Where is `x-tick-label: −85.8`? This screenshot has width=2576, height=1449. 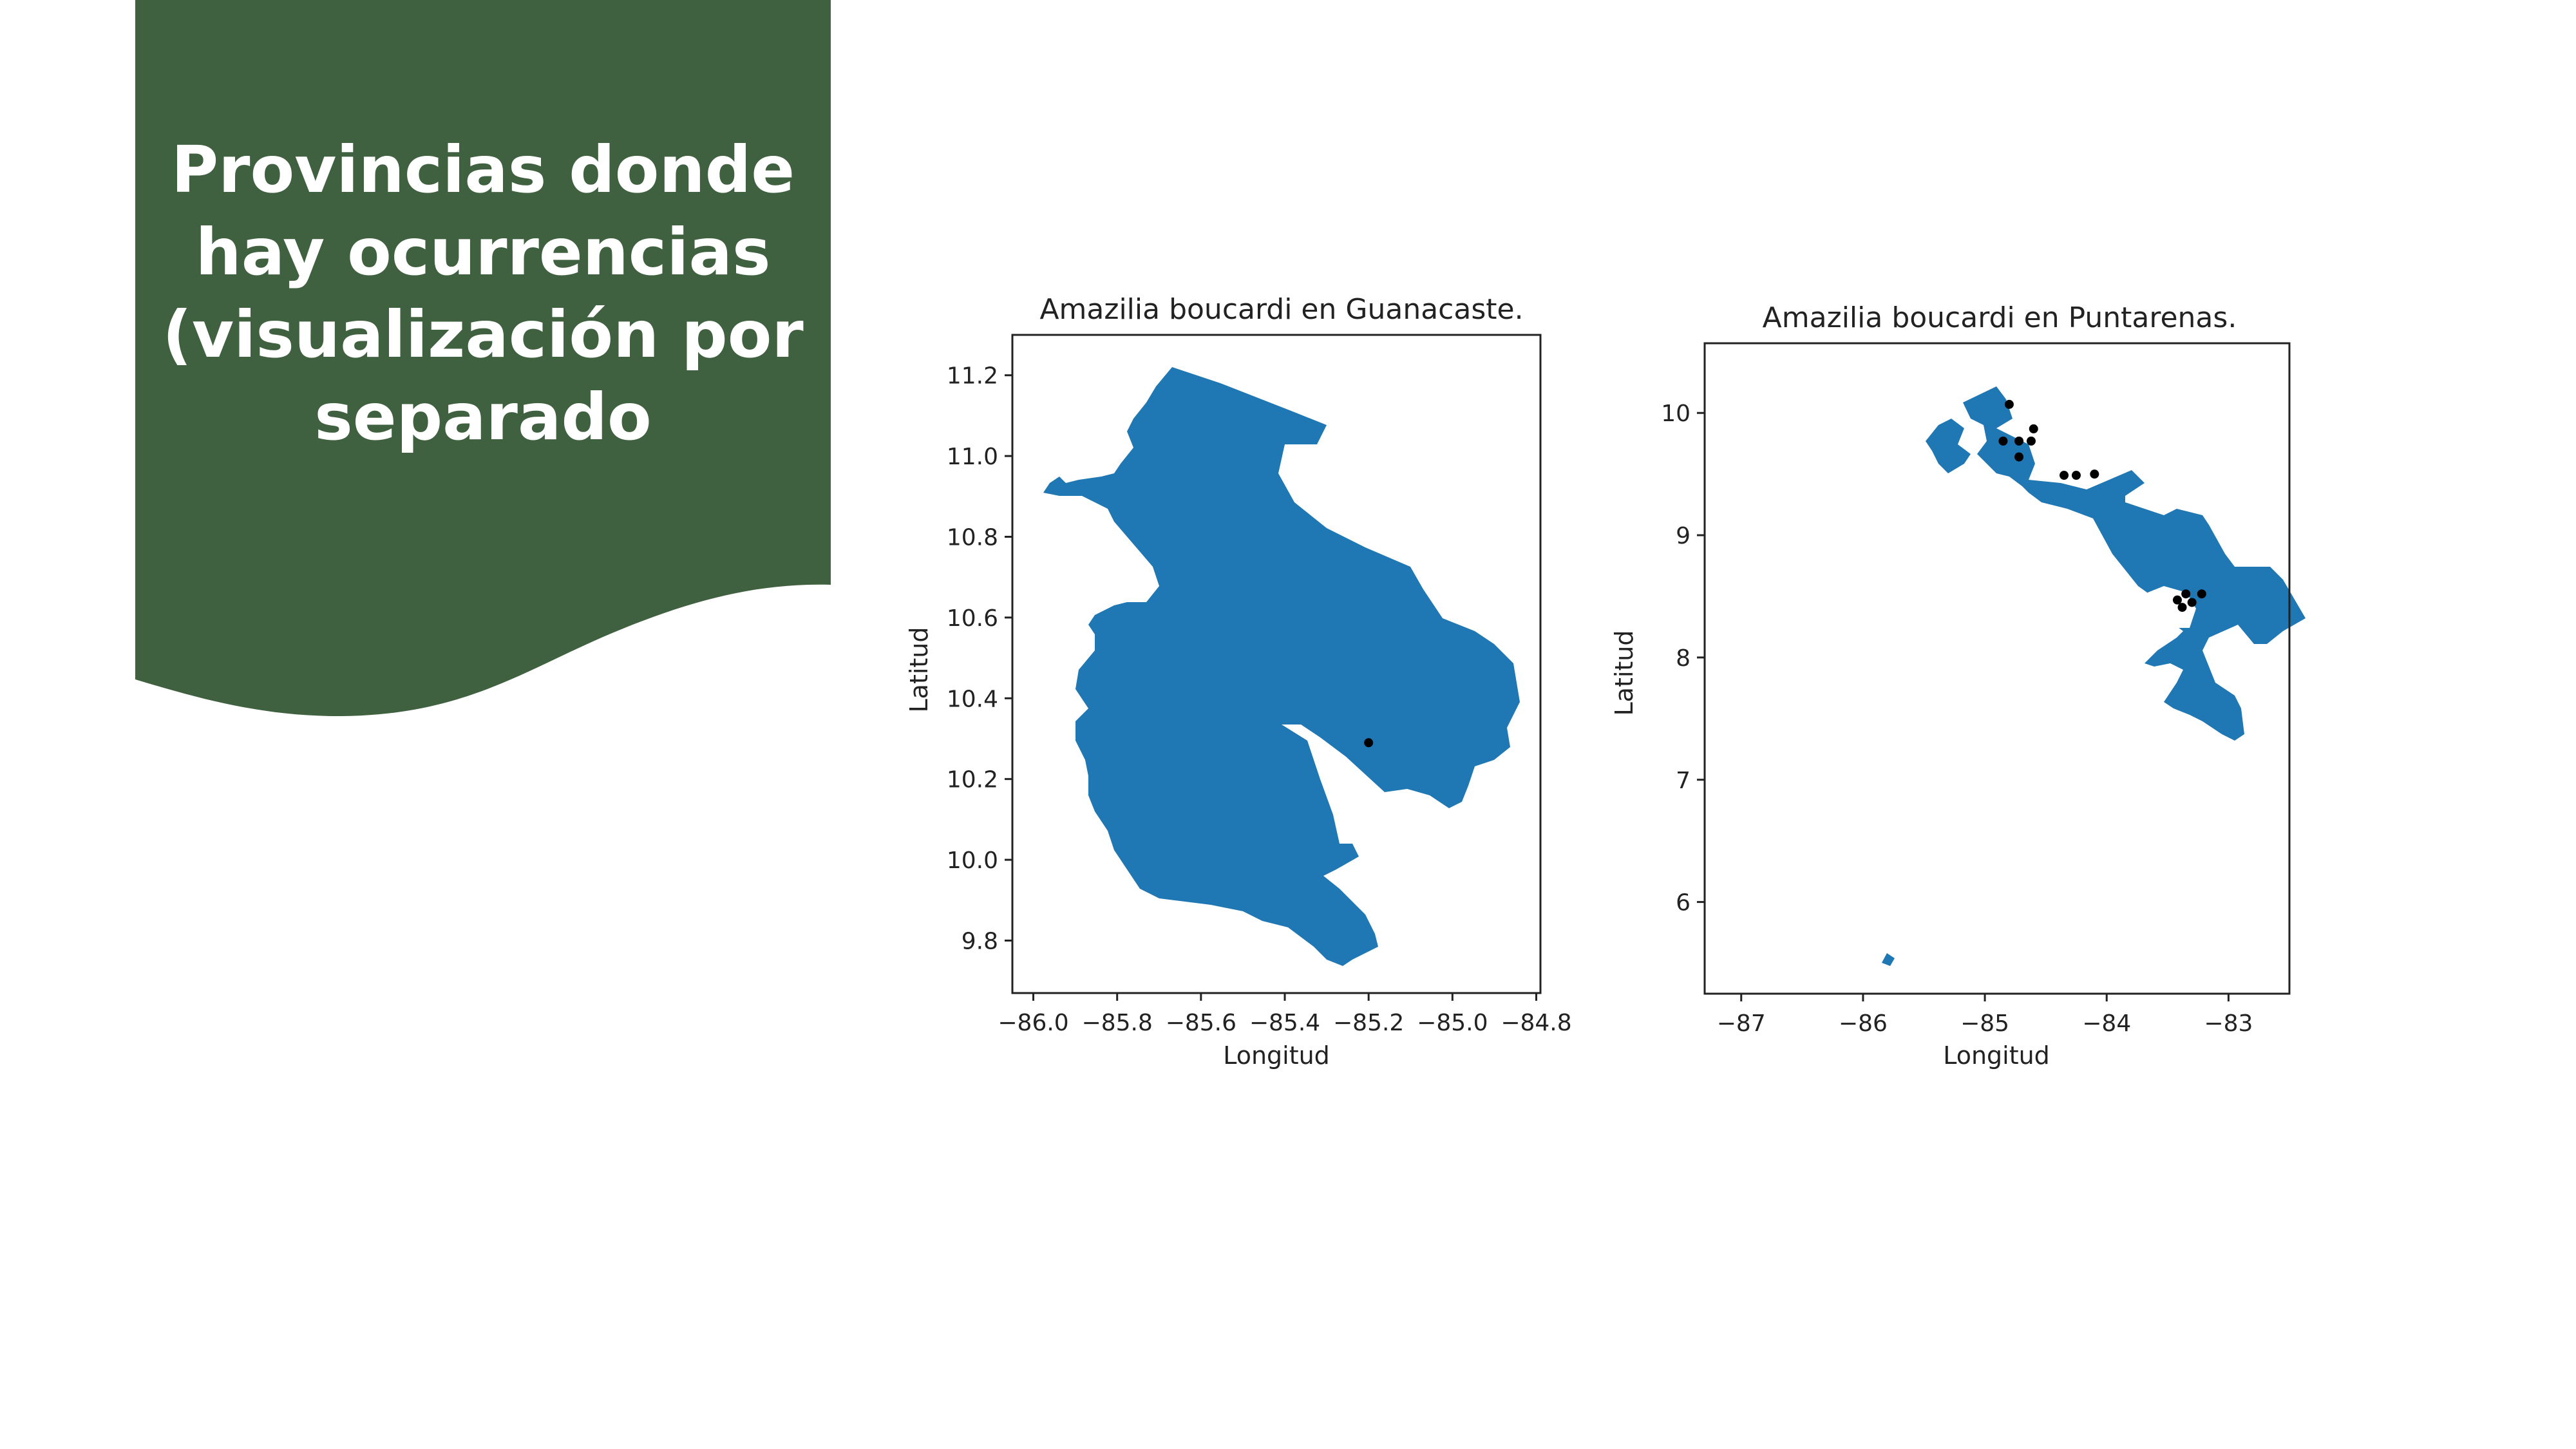 x-tick-label: −85.8 is located at coordinates (1117, 1023).